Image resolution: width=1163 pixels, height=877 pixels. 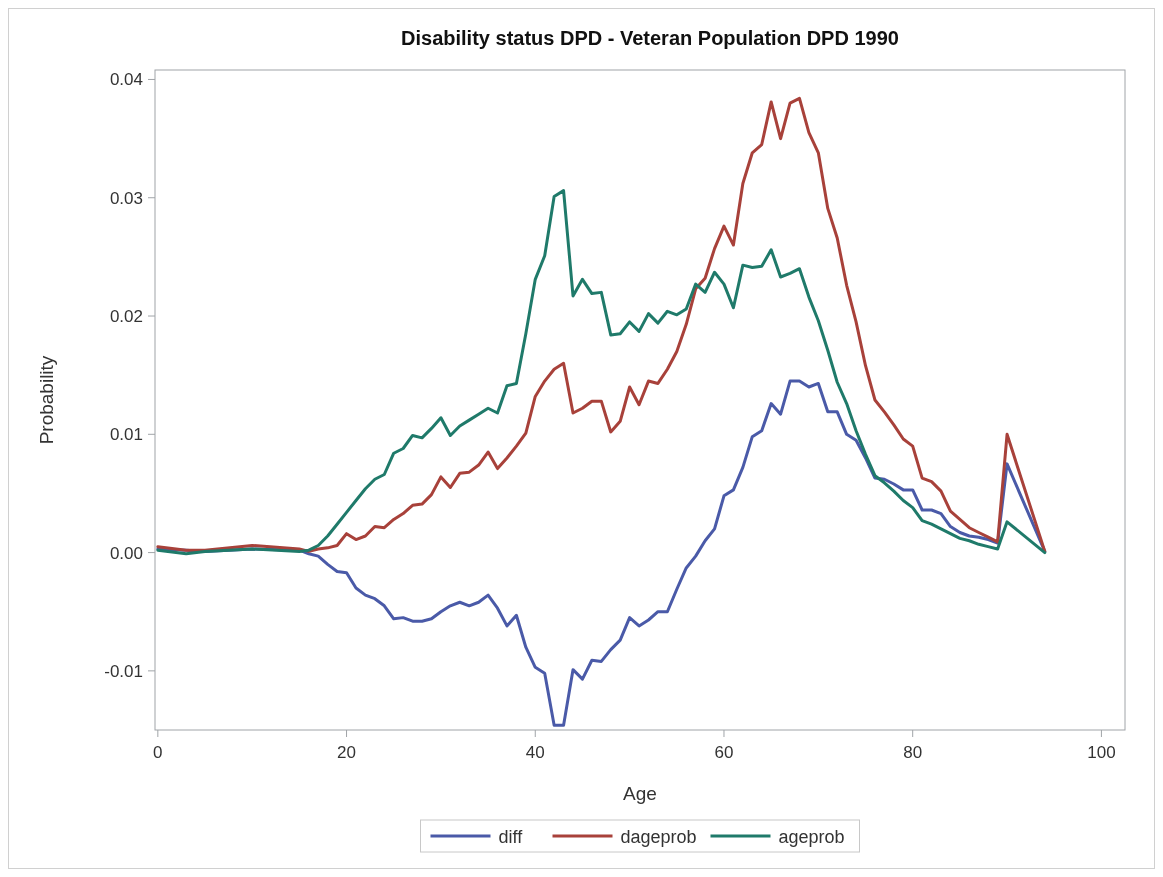 What do you see at coordinates (640, 793) in the screenshot?
I see `x-axis-title: Age` at bounding box center [640, 793].